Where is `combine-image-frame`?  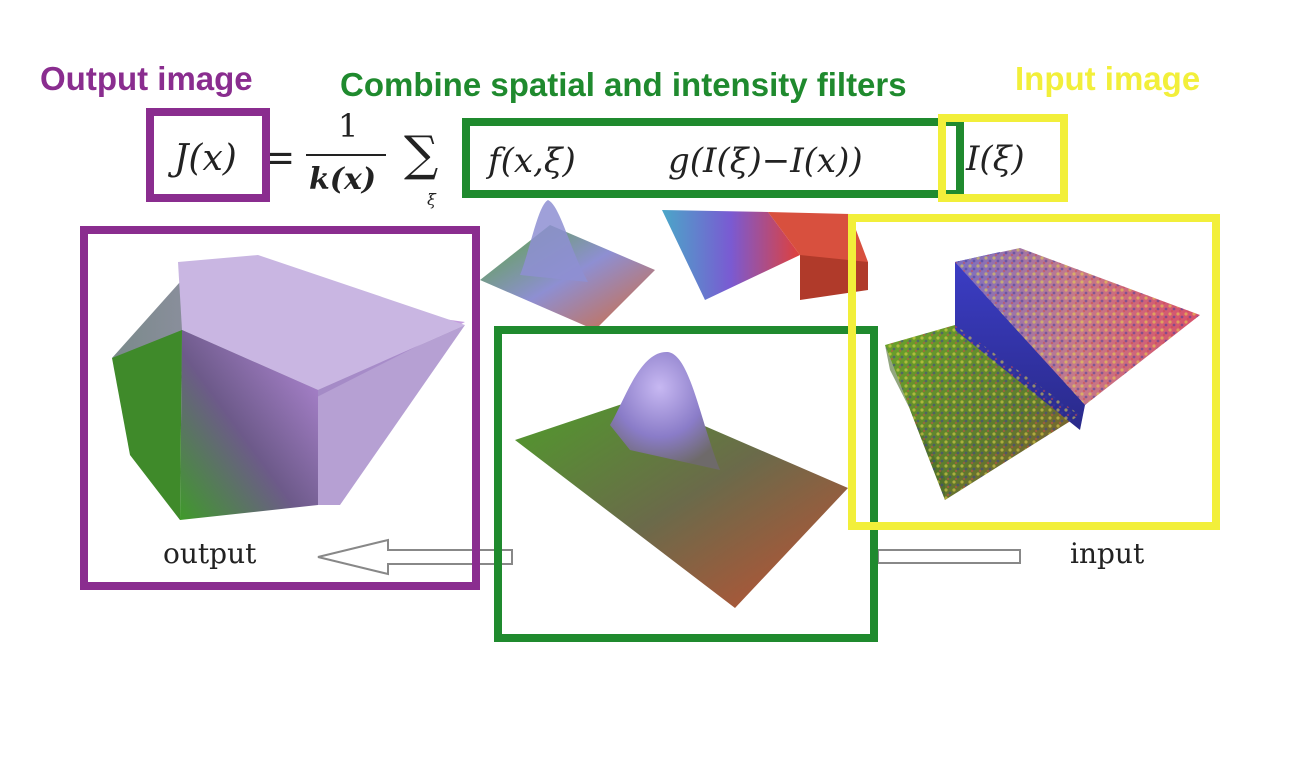
combine-image-frame is located at coordinates (686, 484).